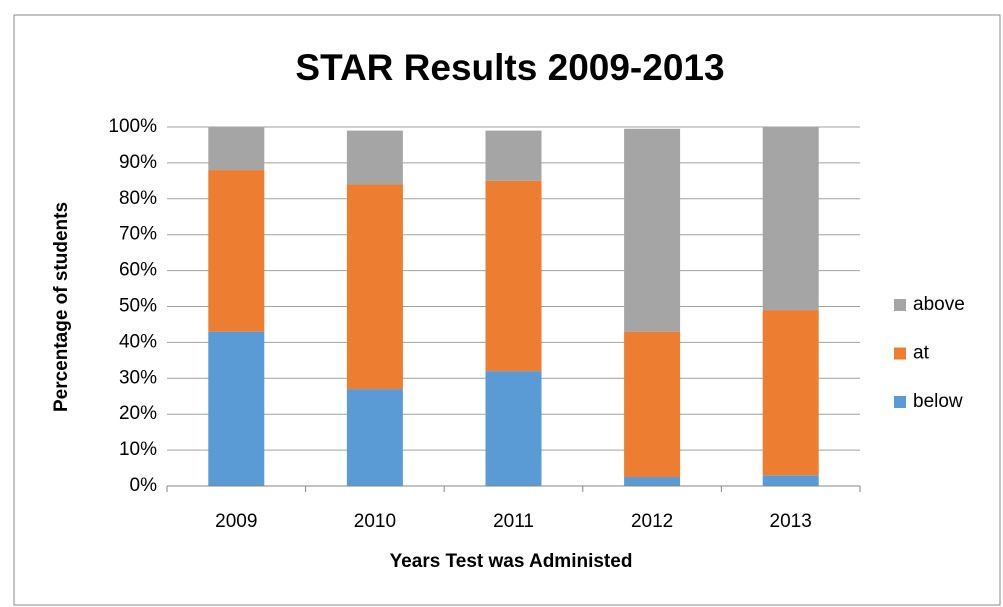  What do you see at coordinates (132, 126) in the screenshot?
I see `y-tick-label: 100%` at bounding box center [132, 126].